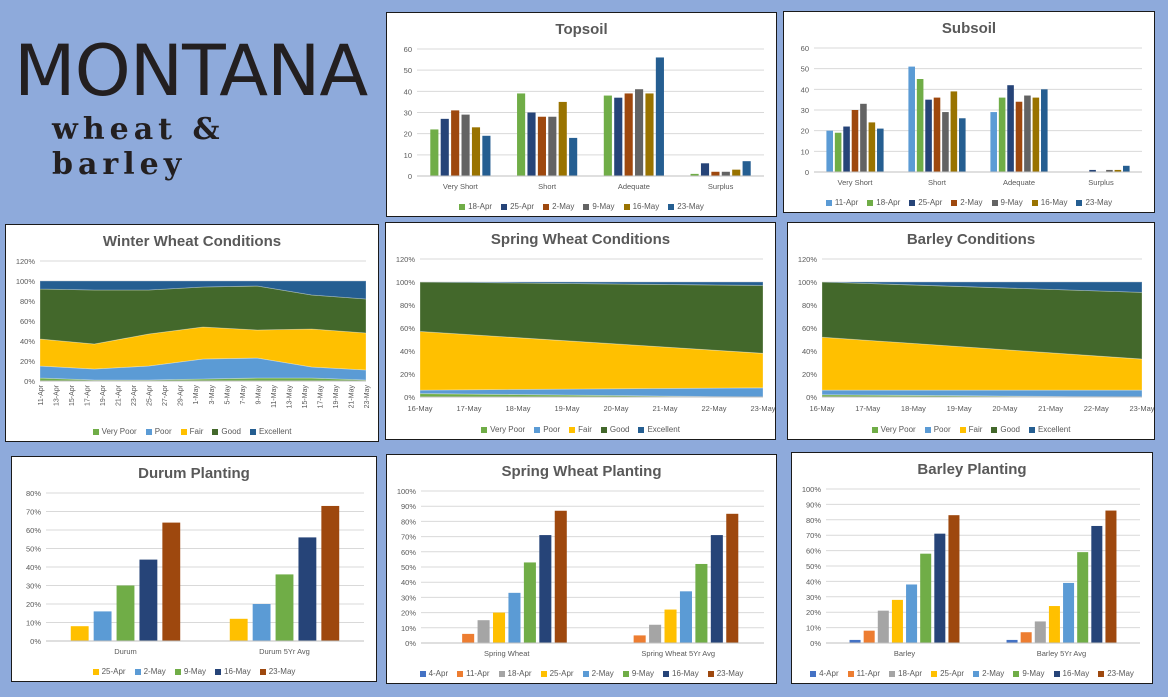  What do you see at coordinates (905, 673) in the screenshot?
I see `legend-item: 18-Apr` at bounding box center [905, 673].